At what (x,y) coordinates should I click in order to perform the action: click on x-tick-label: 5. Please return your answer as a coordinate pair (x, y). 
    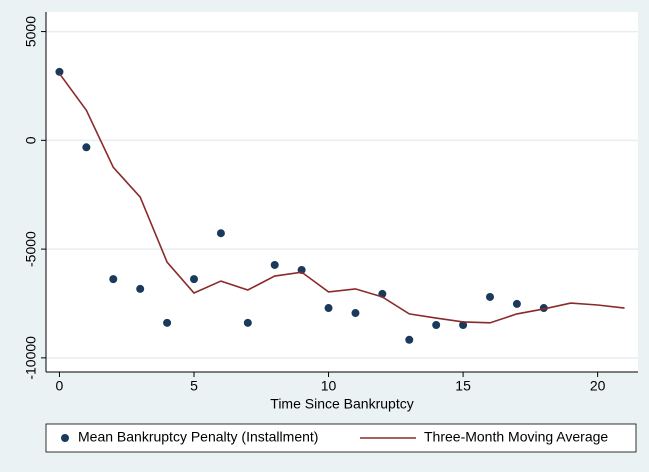
    Looking at the image, I should click on (194, 386).